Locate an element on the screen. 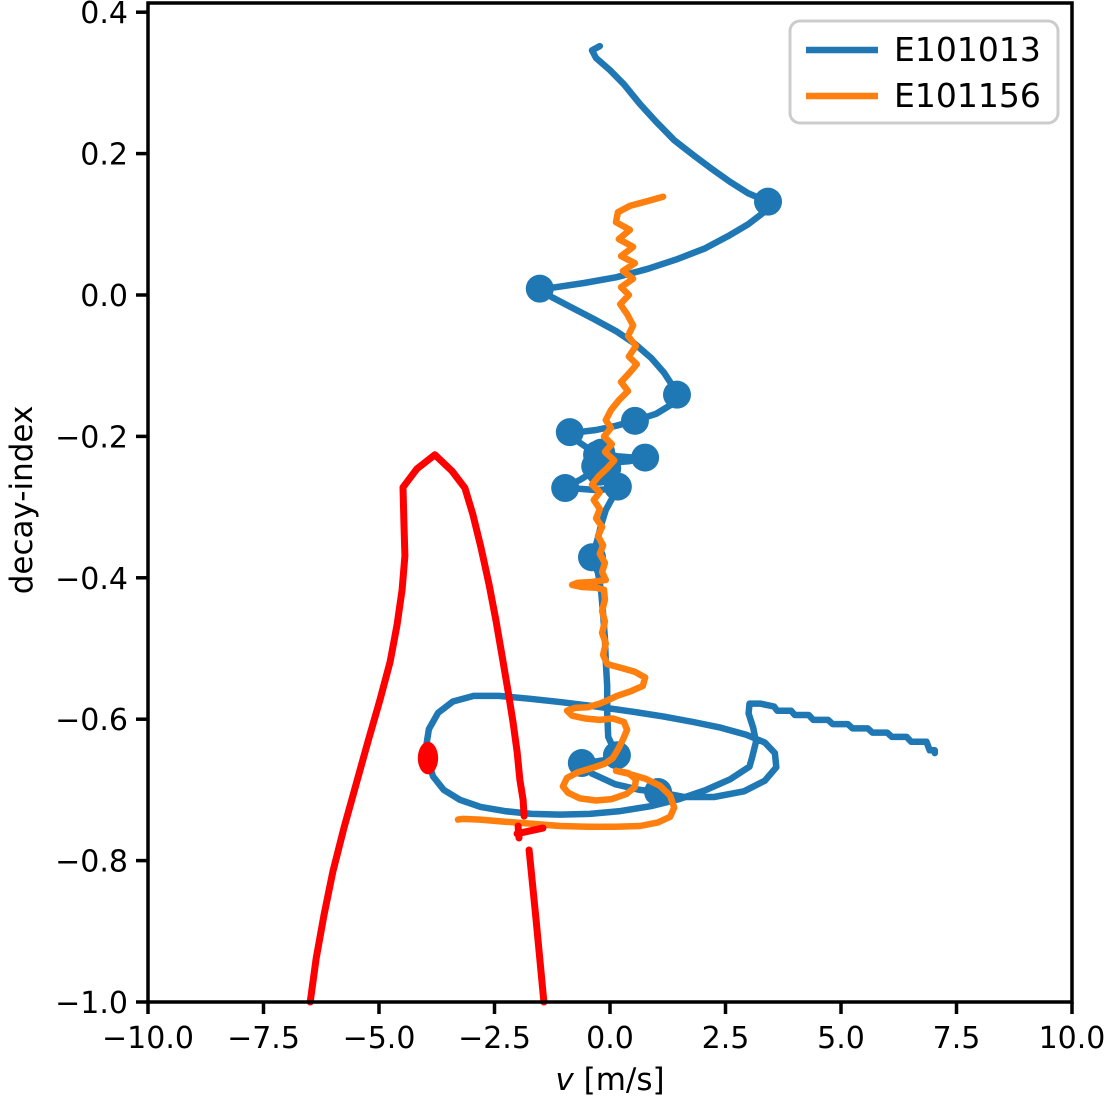  x-tick-label: −7.5 is located at coordinates (263, 1038).